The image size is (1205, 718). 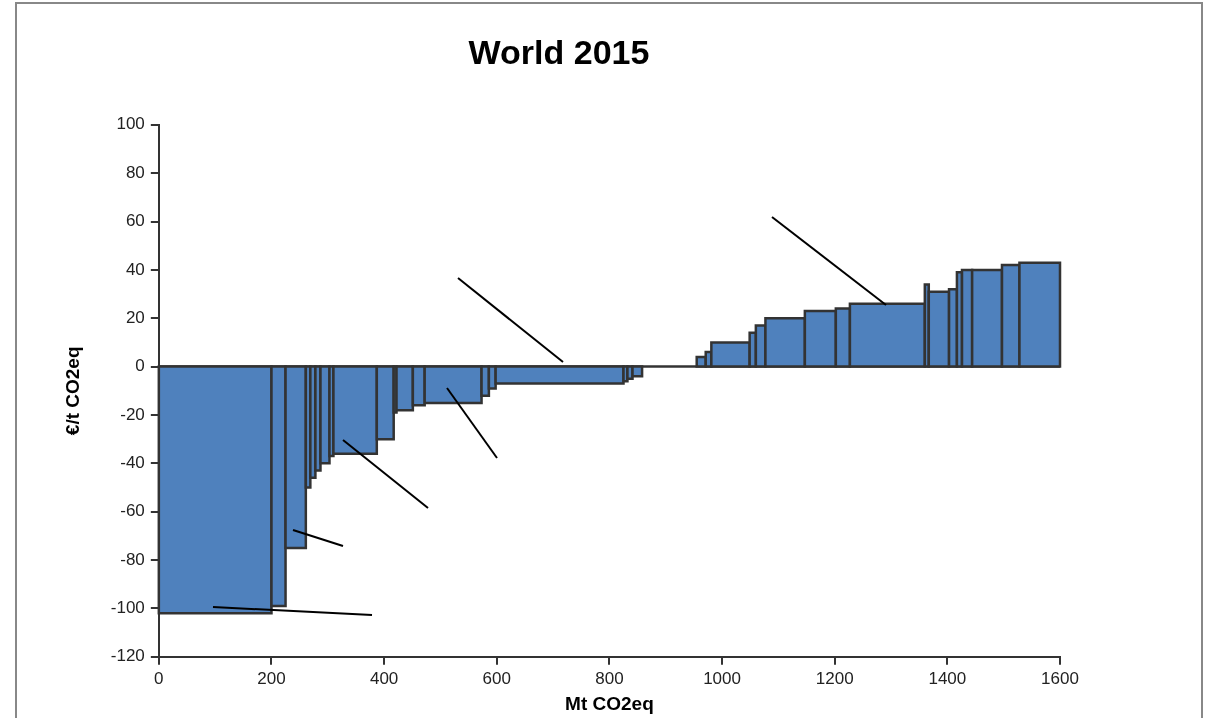 What do you see at coordinates (496, 678) in the screenshot?
I see `x-tick-label: 600` at bounding box center [496, 678].